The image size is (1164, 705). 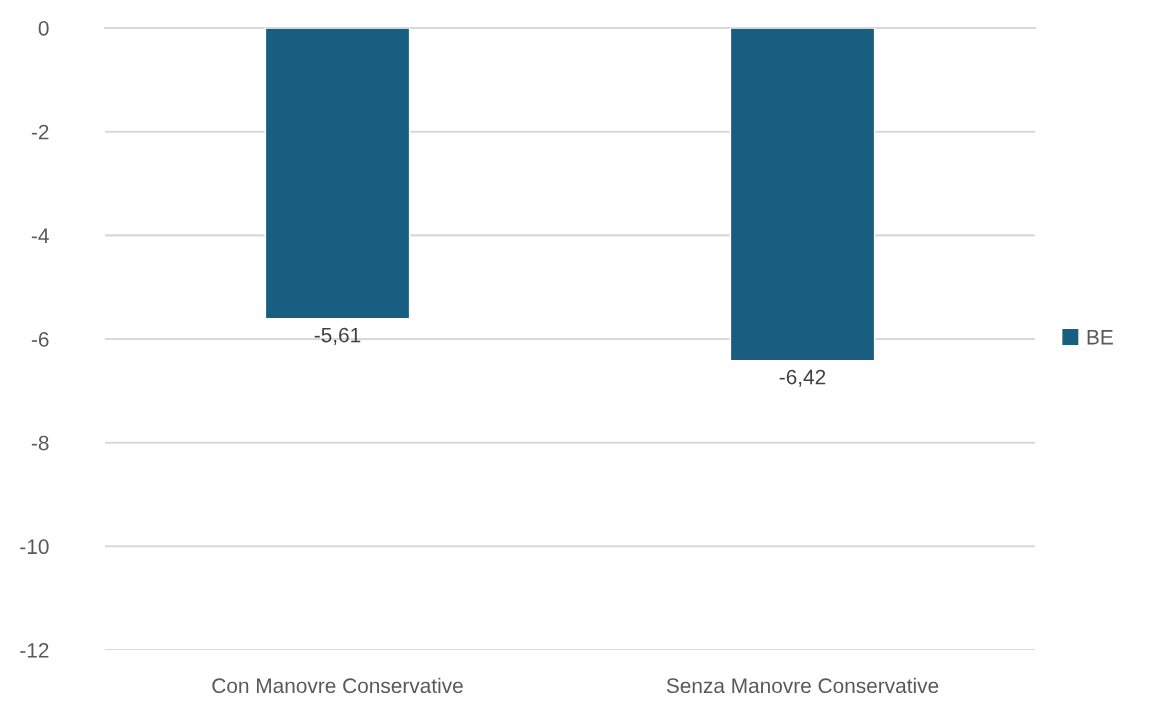 I want to click on x-tick-label: Con Manovre Conservative, so click(x=337, y=685).